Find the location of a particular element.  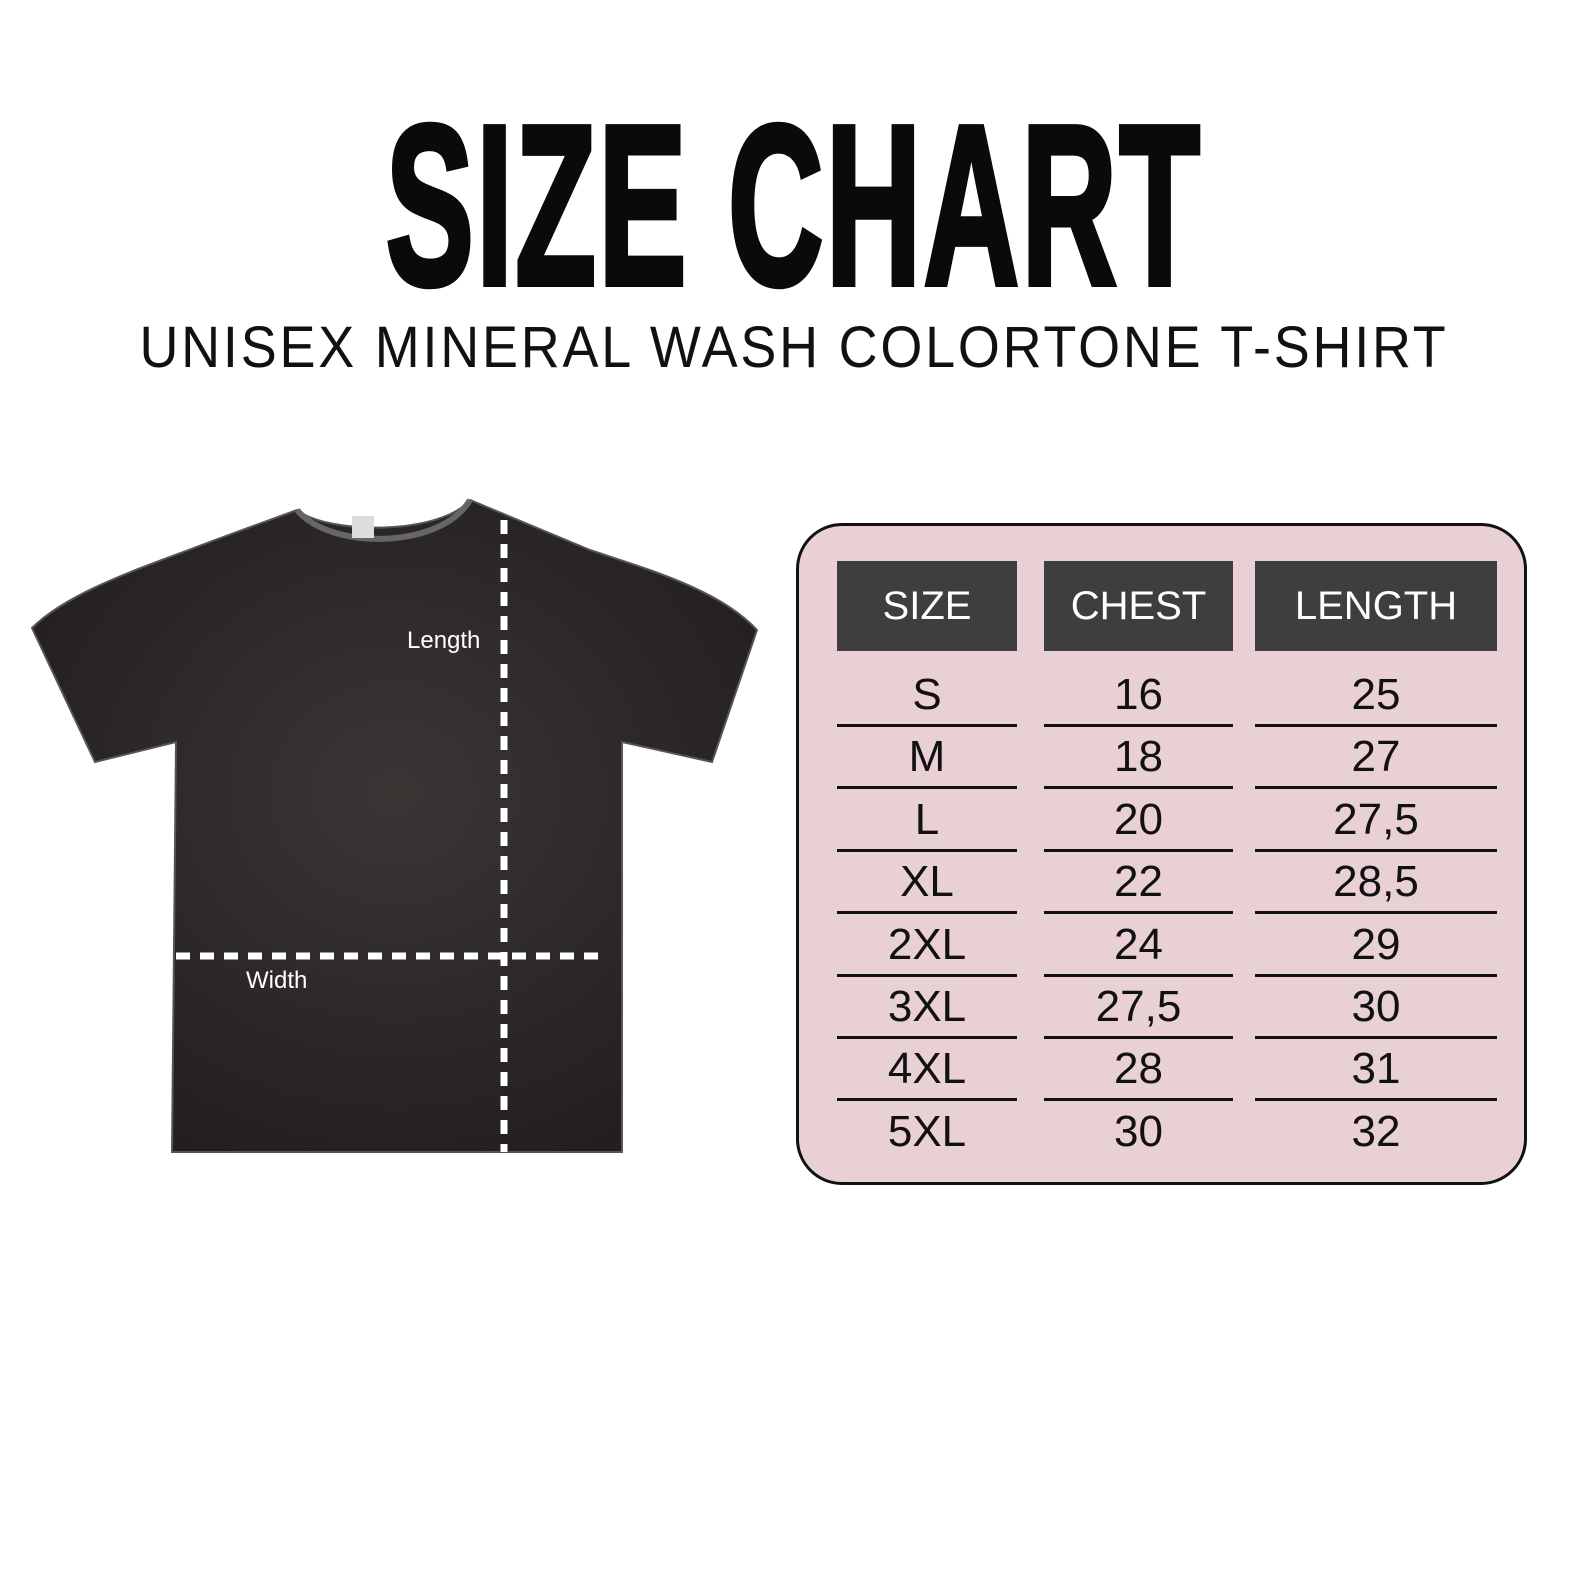

tshirt-collar is located at coordinates (383, 520).